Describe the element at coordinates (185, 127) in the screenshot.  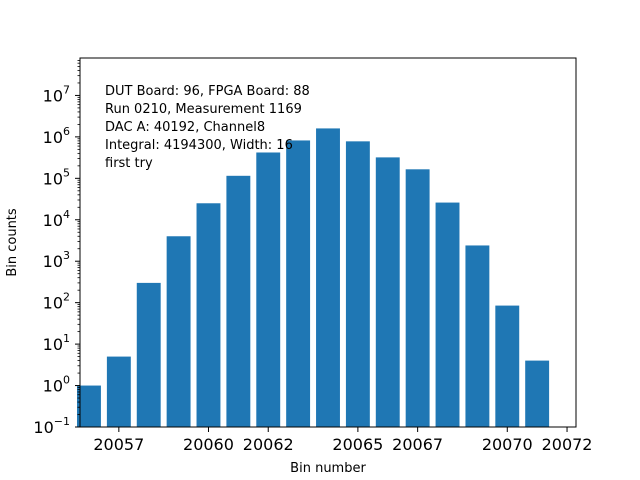
I see `annotation-line: DAC A: 40192, Channel8` at that location.